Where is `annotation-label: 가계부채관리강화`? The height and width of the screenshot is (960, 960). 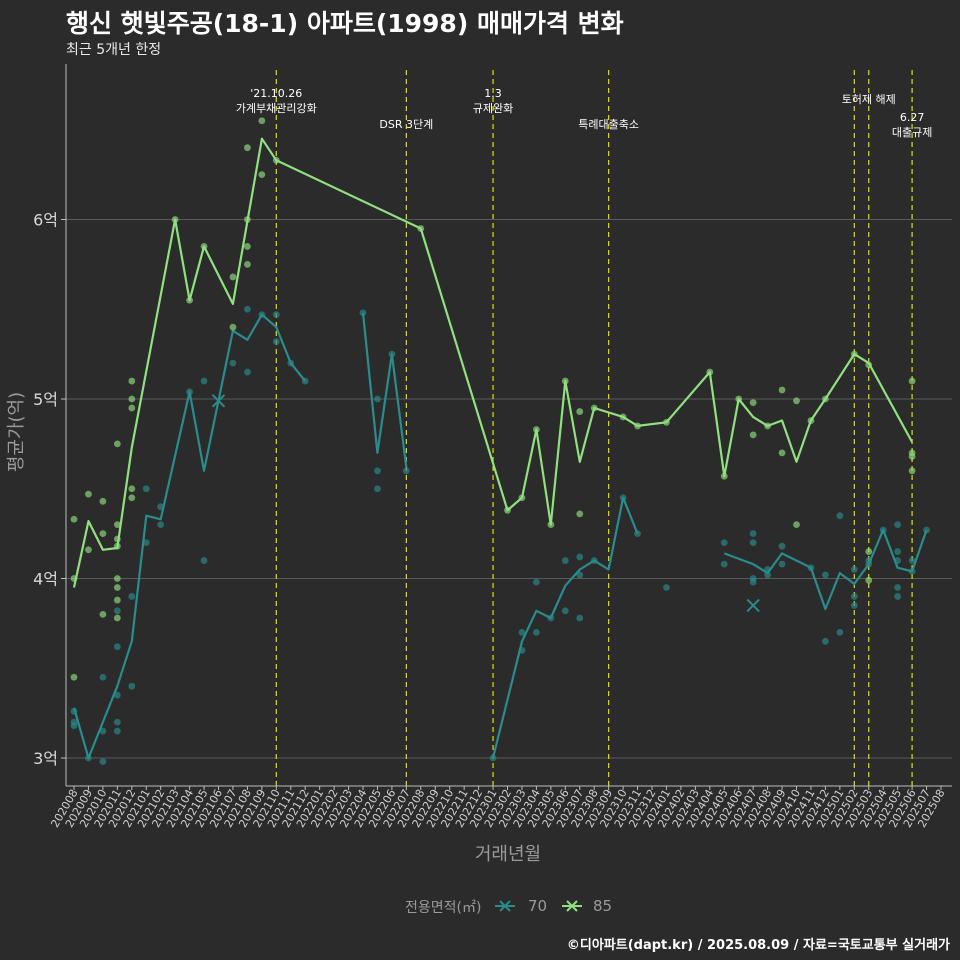
annotation-label: 가계부채관리강화 is located at coordinates (276, 108).